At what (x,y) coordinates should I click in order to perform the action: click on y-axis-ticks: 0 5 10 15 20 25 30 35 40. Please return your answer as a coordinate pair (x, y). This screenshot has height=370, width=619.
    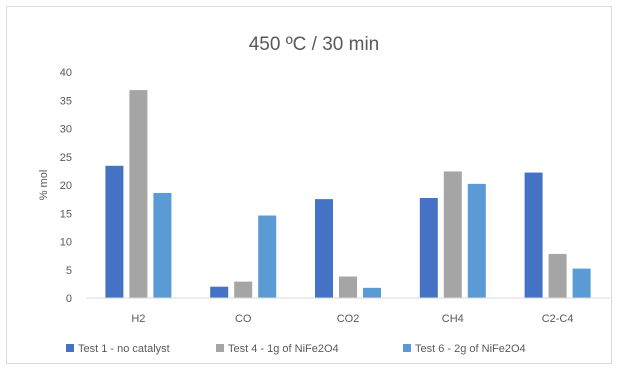
    Looking at the image, I should click on (66, 186).